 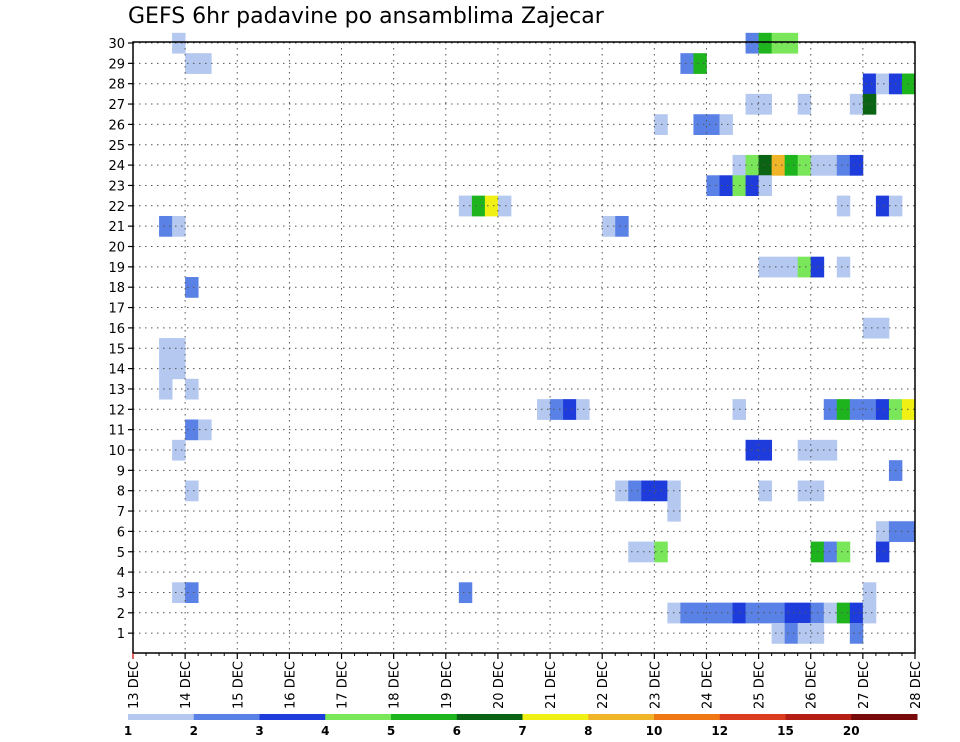 I want to click on y-tick-label: 14, so click(x=116, y=370).